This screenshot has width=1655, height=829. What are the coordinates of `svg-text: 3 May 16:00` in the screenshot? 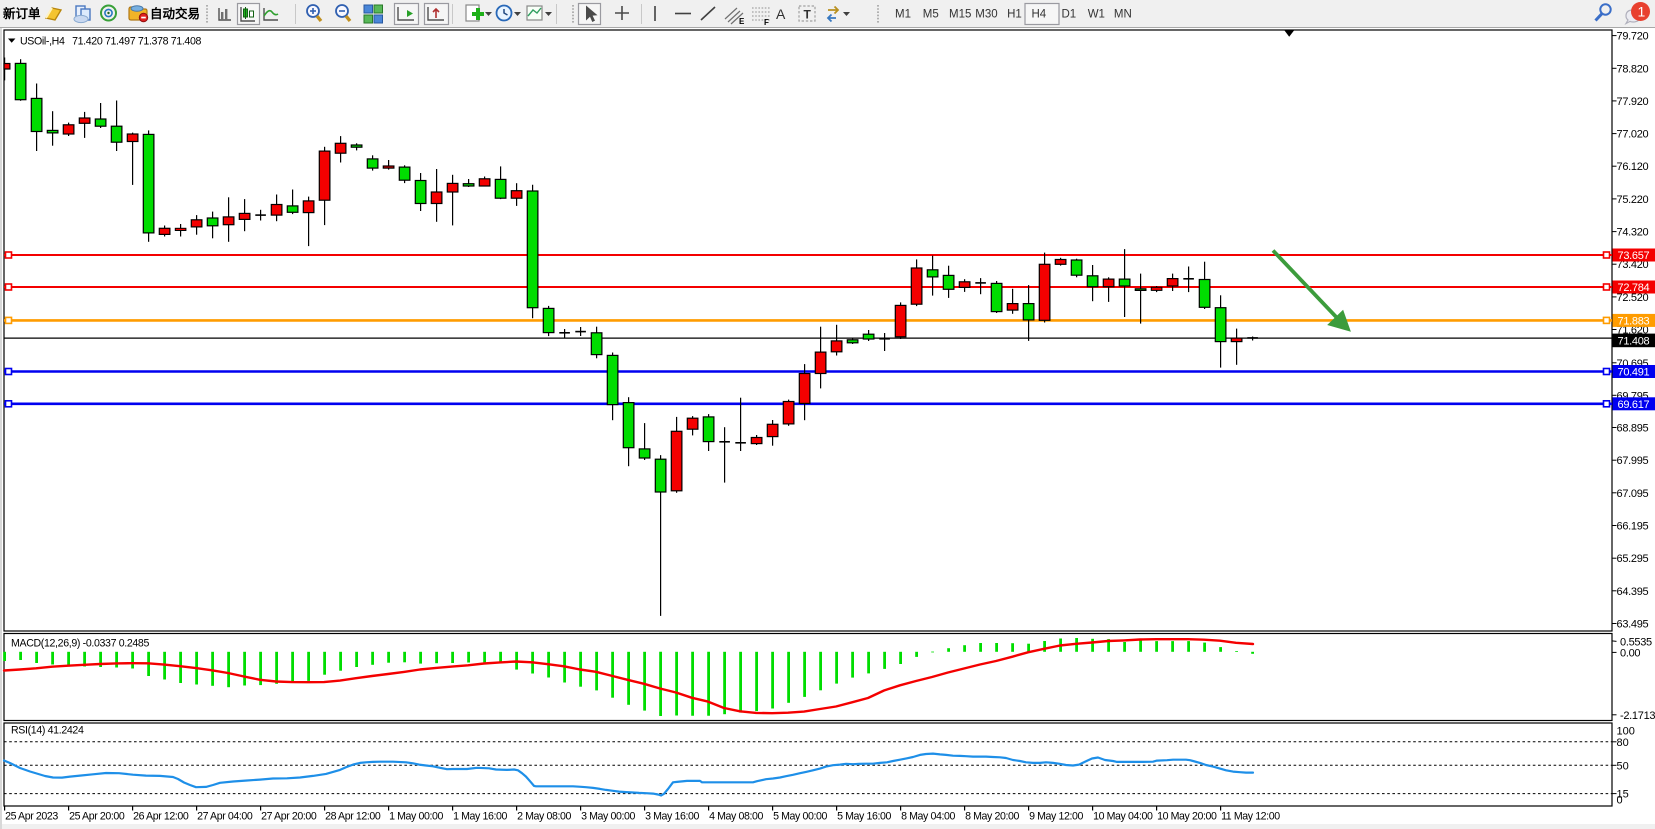 It's located at (672, 817).